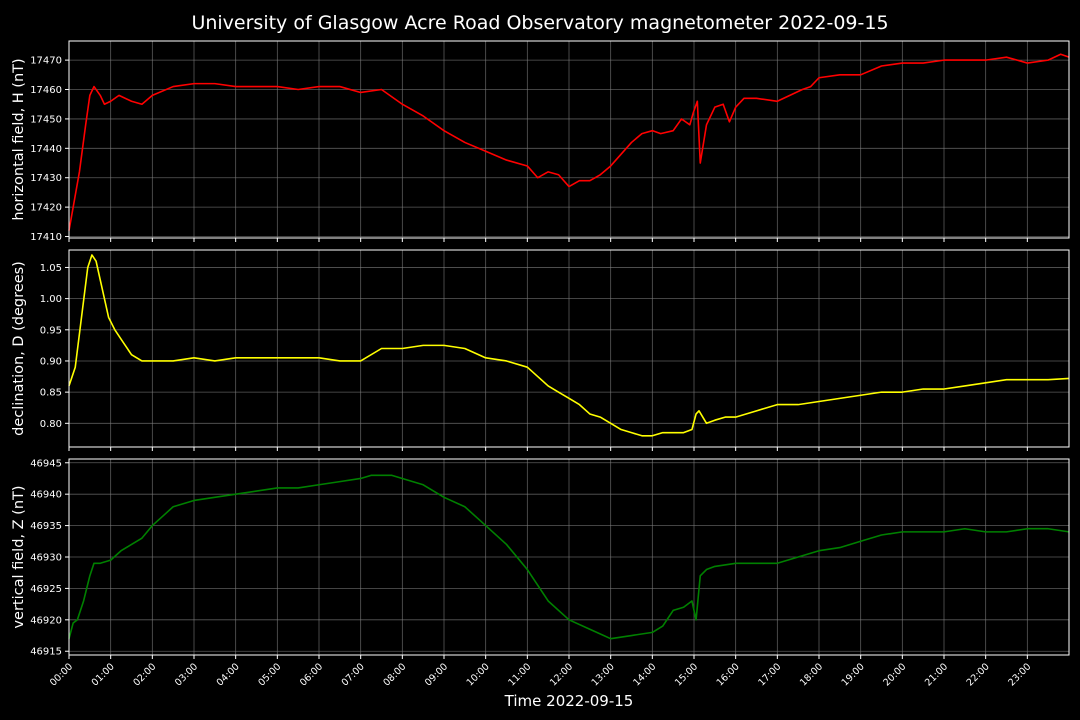 The height and width of the screenshot is (720, 1080). Describe the element at coordinates (19, 556) in the screenshot. I see `y-axis-label: vertical field, Z (nT)` at that location.